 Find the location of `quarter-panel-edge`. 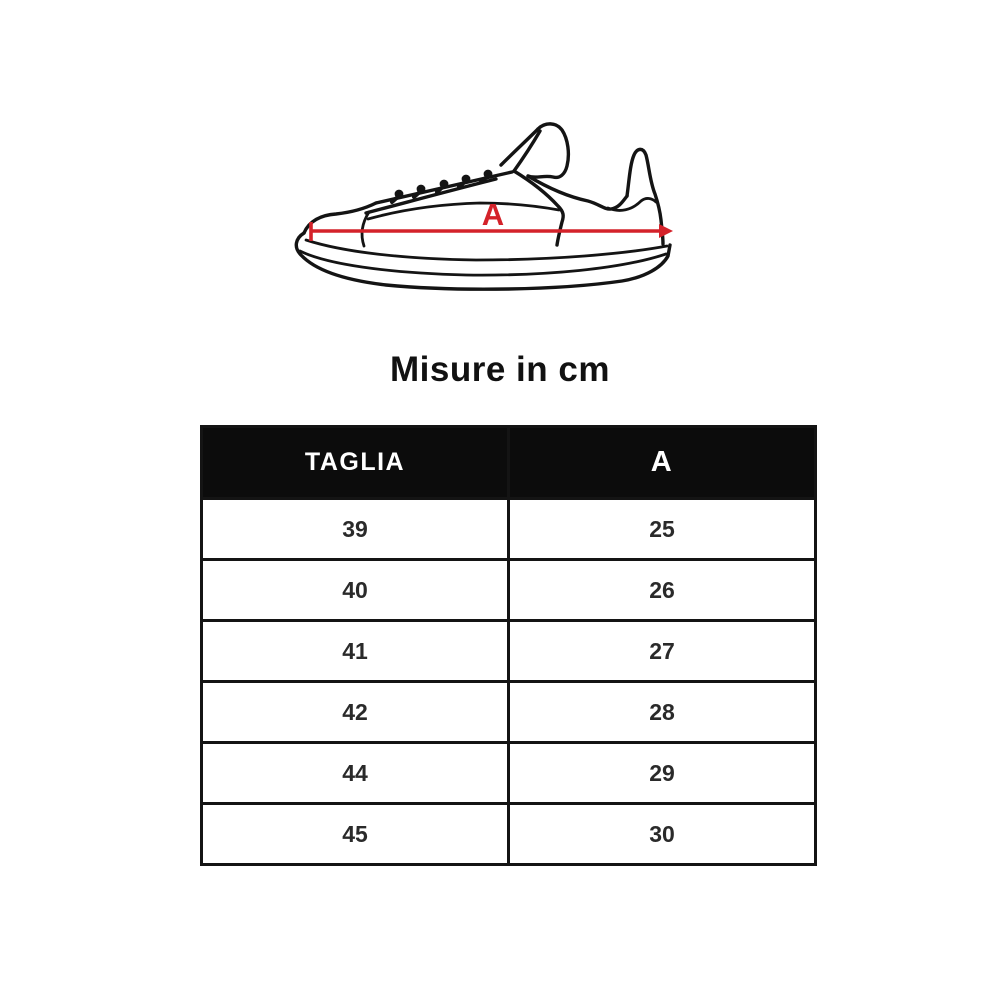

quarter-panel-edge is located at coordinates (538, 208).